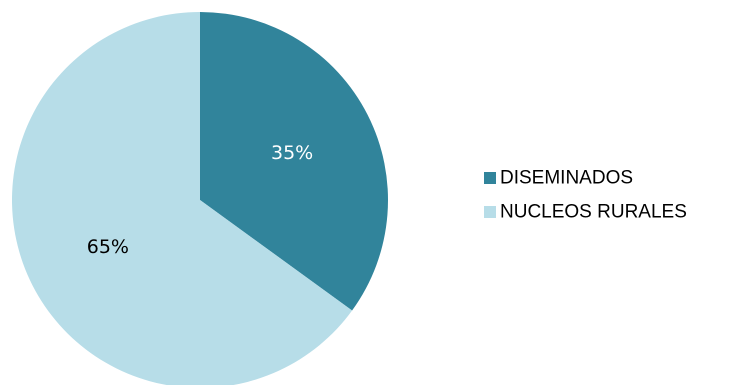  What do you see at coordinates (292, 153) in the screenshot?
I see `data-label-diseminados: 35%` at bounding box center [292, 153].